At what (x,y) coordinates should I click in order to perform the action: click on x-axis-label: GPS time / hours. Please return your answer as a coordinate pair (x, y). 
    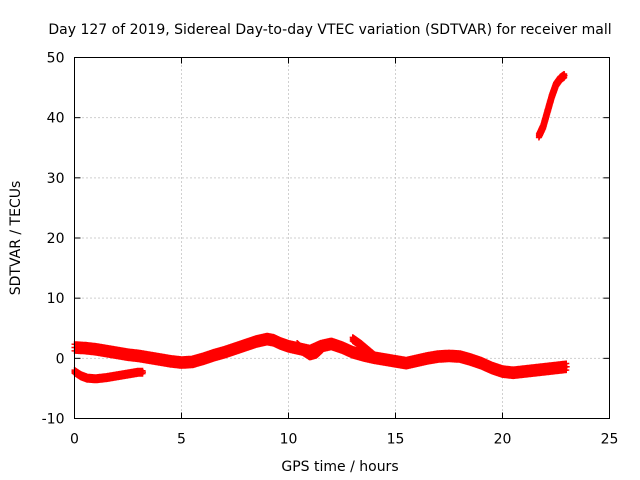
    Looking at the image, I should click on (339, 467).